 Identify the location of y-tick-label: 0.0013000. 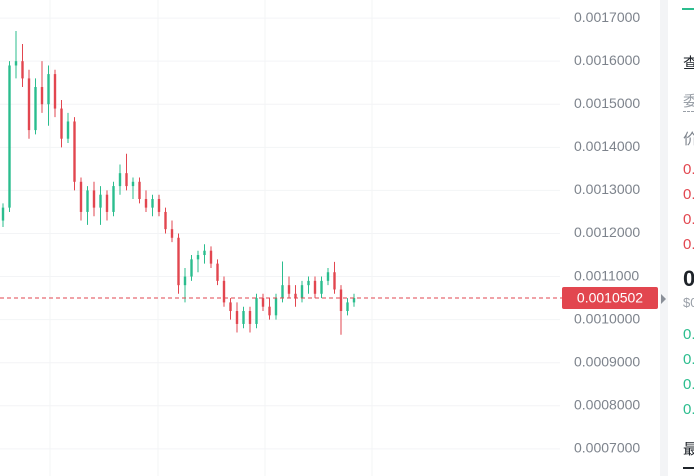
(607, 189).